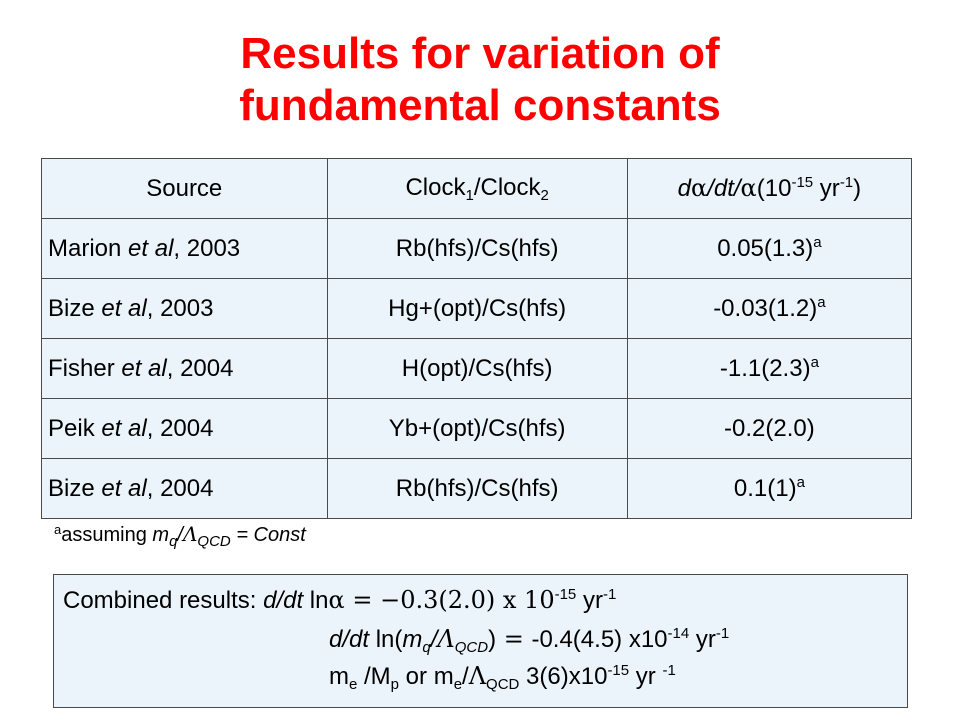 The width and height of the screenshot is (960, 720). Describe the element at coordinates (374, 676) in the screenshot. I see `combined-line3-slash1: /M` at that location.